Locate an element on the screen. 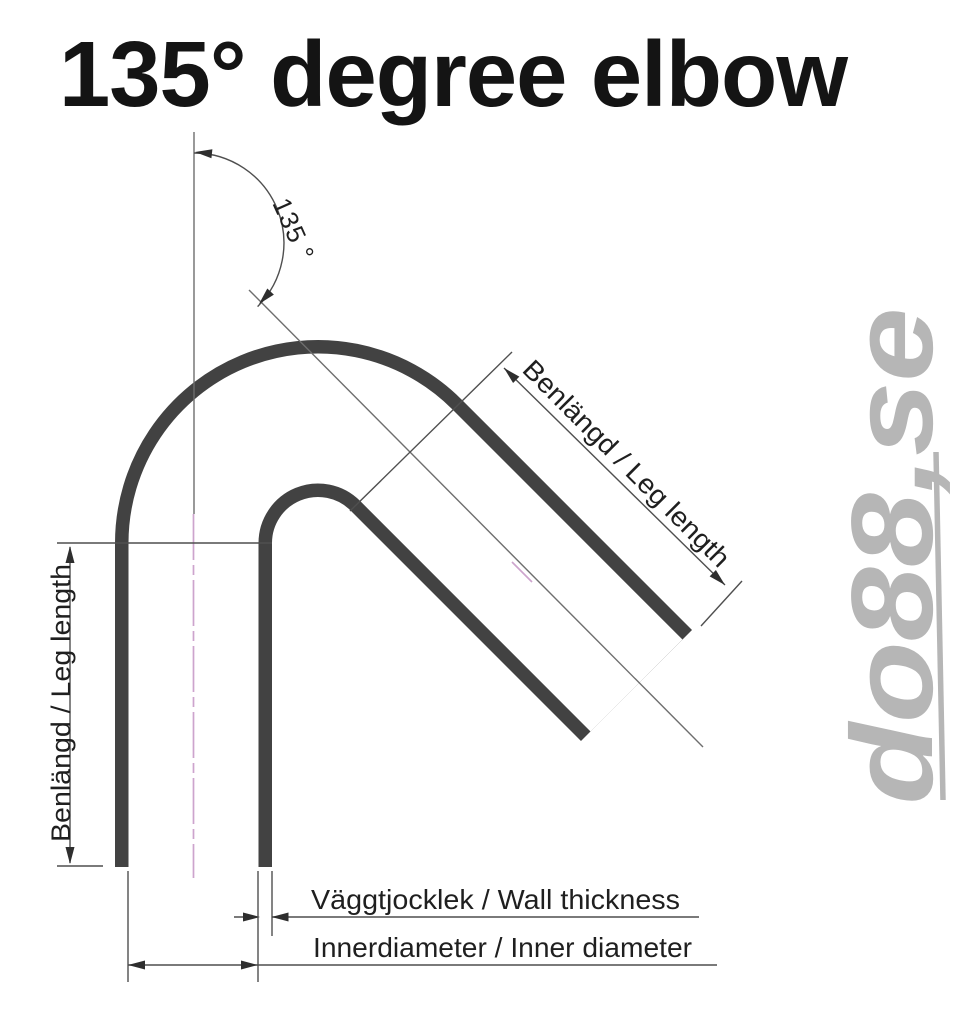  extension-line-top is located at coordinates (431, 431).